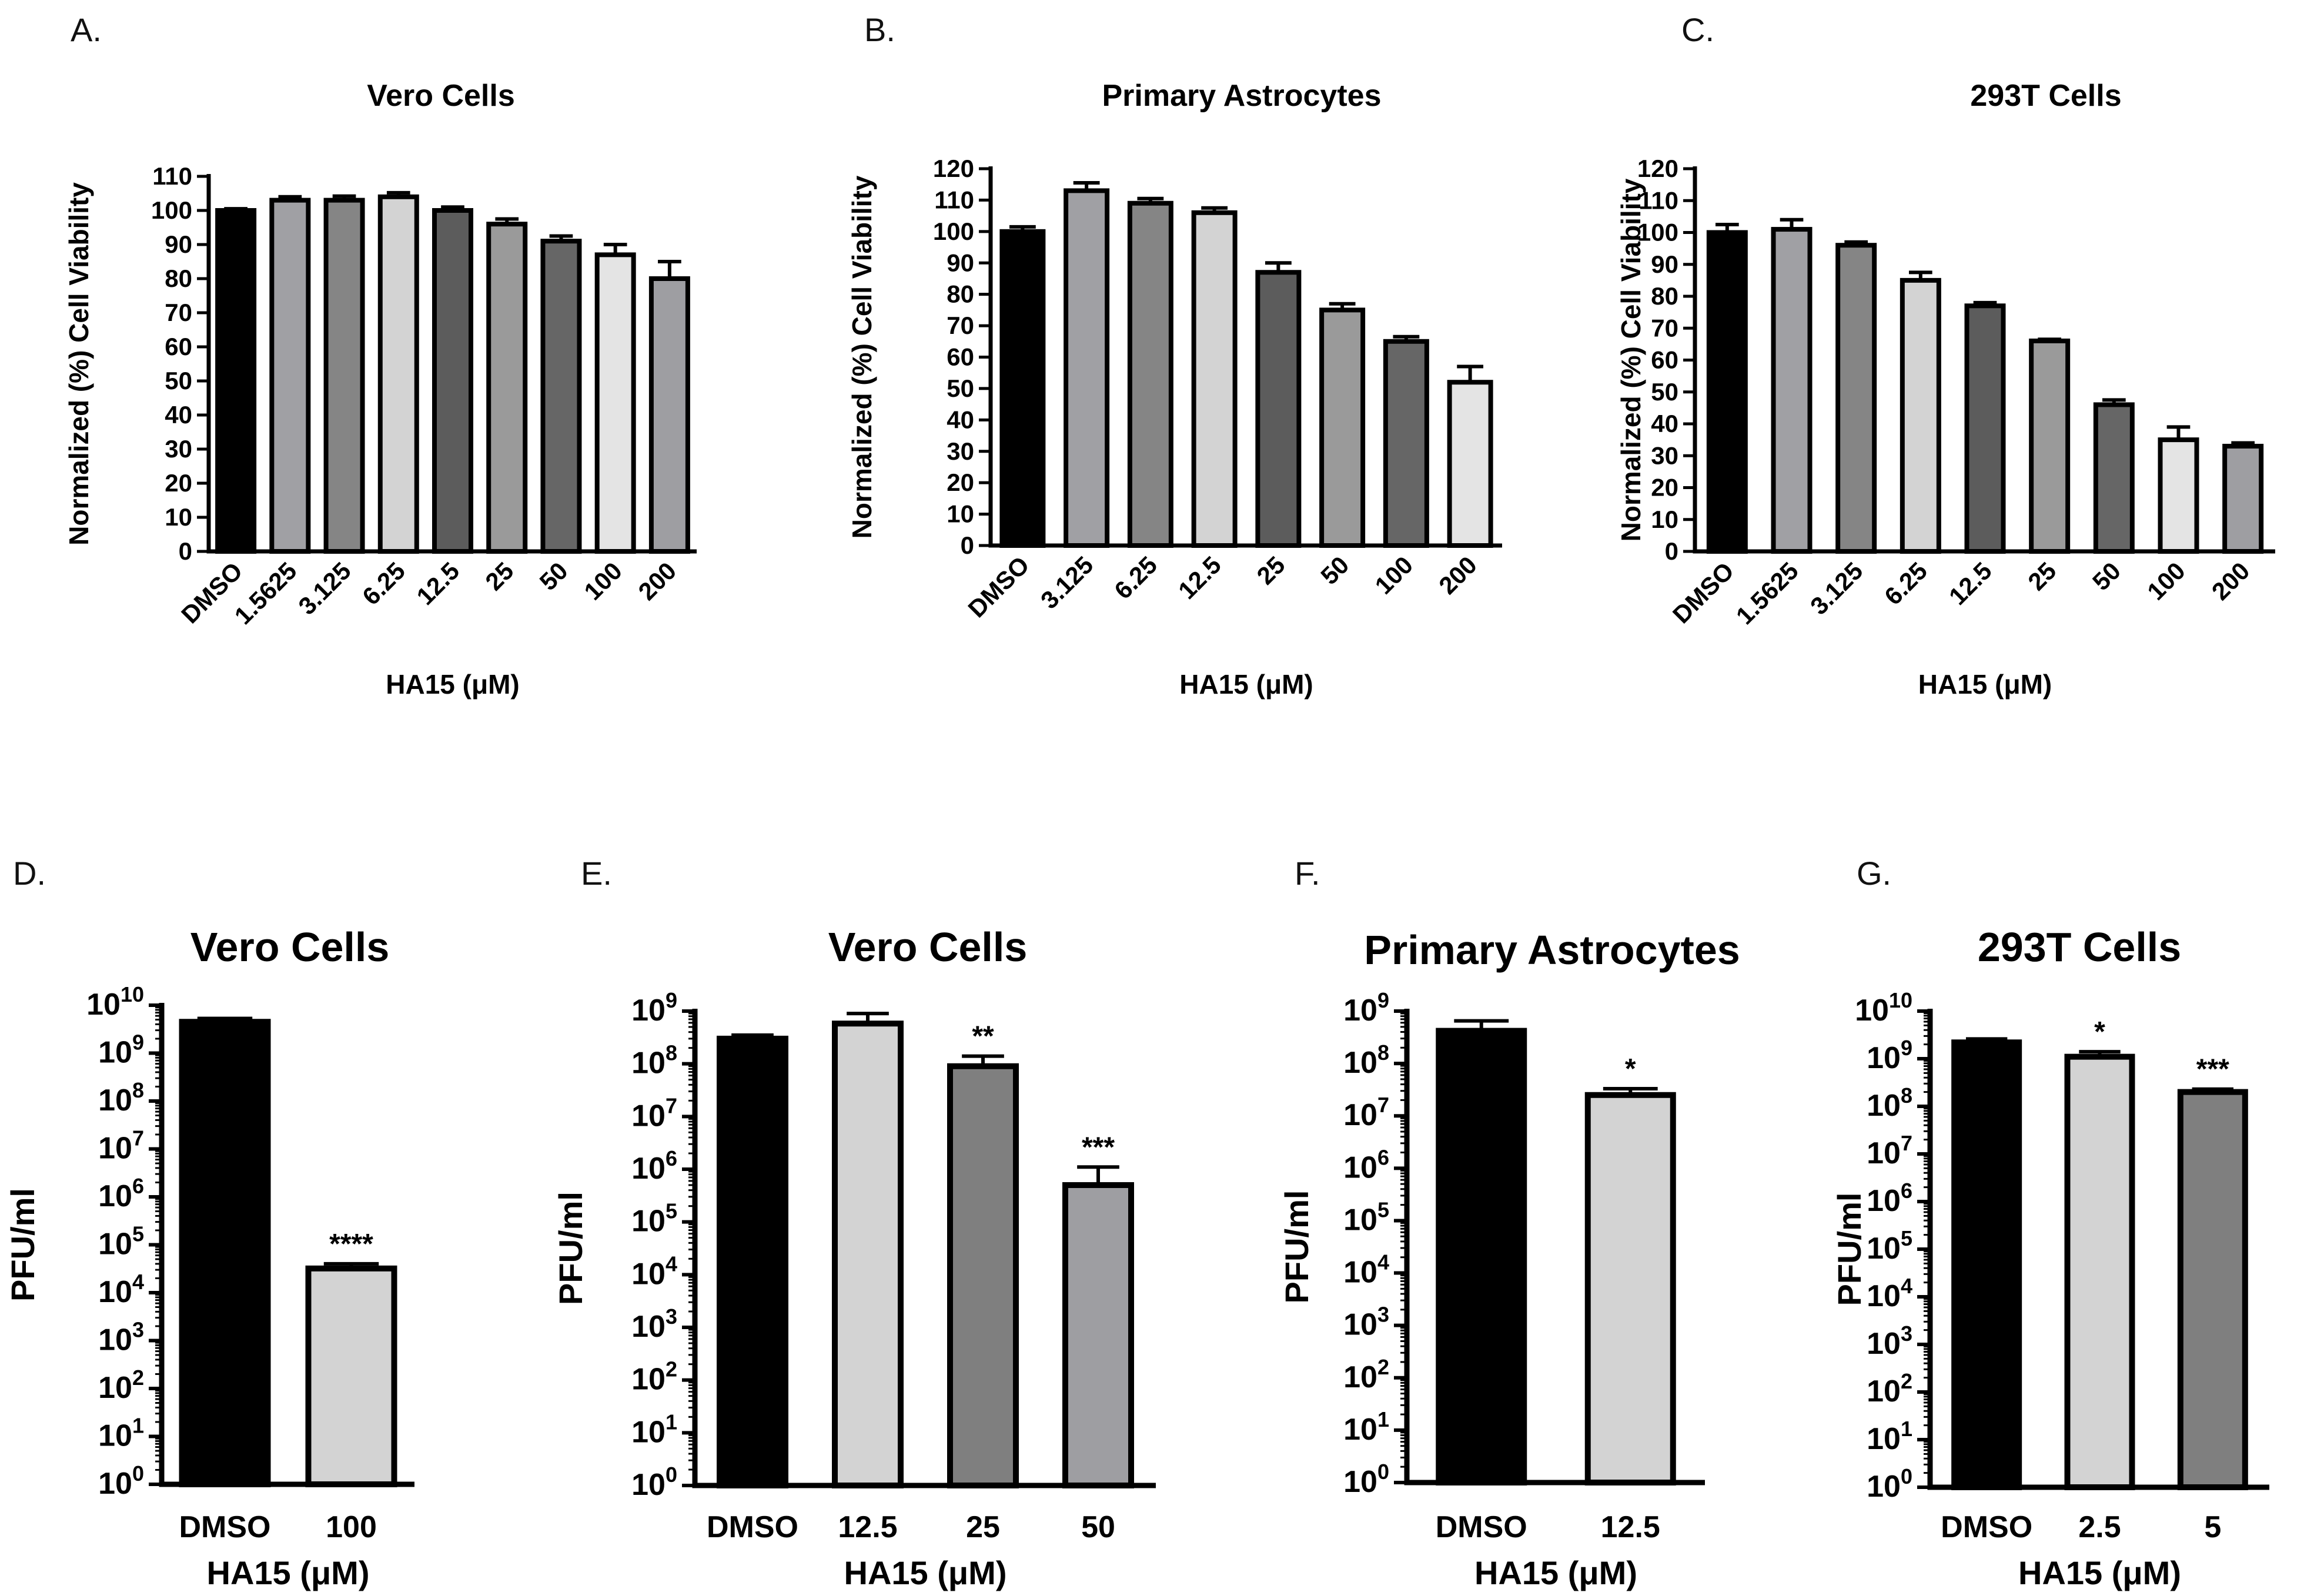 The height and width of the screenshot is (1596, 2304). Describe the element at coordinates (671, 1475) in the screenshot. I see `y-tick-exponent: 0` at that location.